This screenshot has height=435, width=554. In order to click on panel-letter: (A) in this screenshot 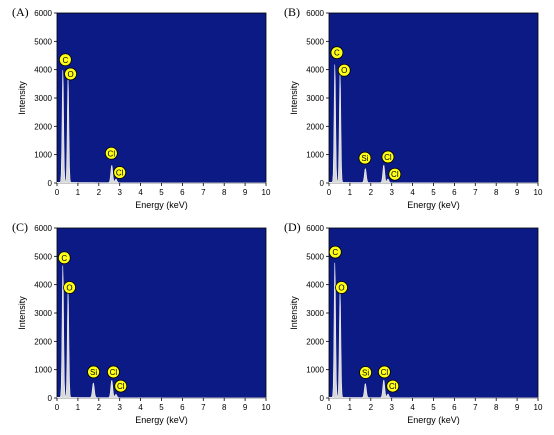, I will do `click(20, 12)`.